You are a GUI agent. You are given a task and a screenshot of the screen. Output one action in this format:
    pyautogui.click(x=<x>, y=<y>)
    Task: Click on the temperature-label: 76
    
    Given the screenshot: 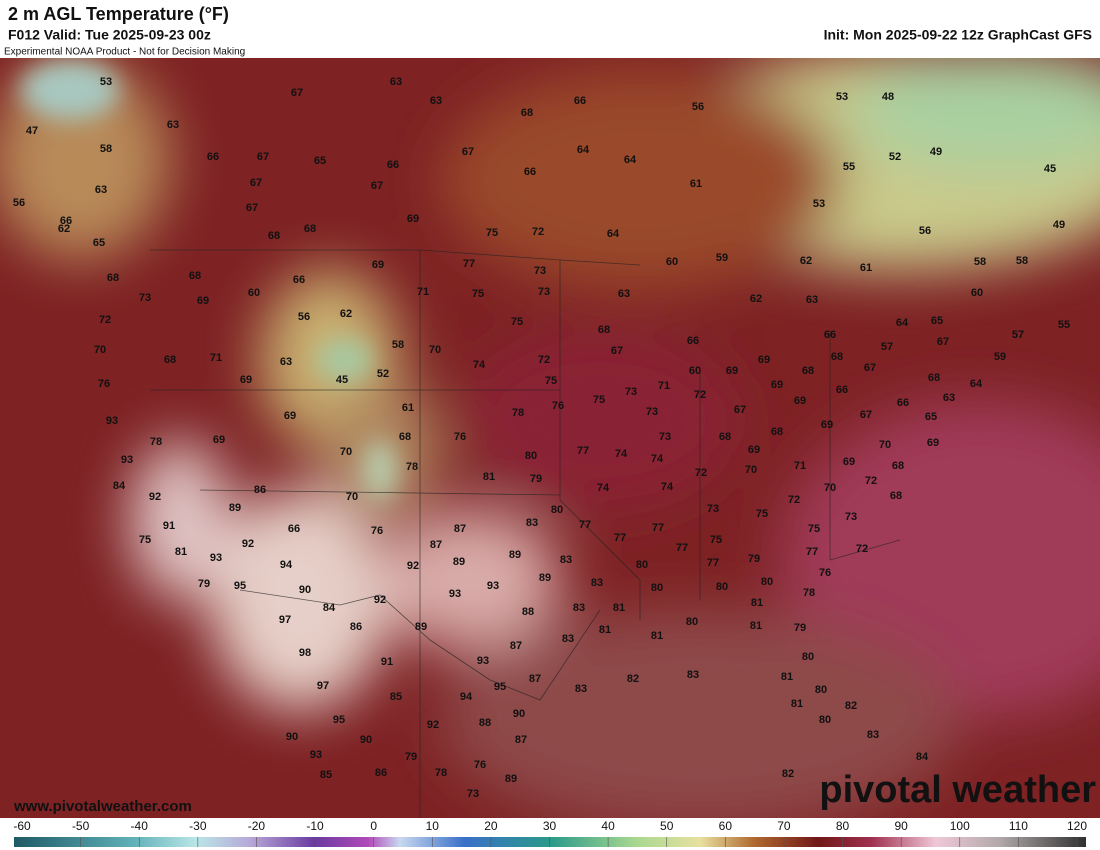 What is the action you would take?
    pyautogui.click(x=377, y=531)
    